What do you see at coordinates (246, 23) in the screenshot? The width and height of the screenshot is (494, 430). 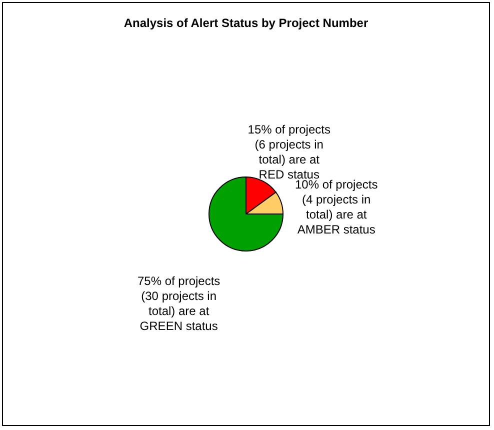 I see `chart-title: Analysis of Alert Status by Project Number` at bounding box center [246, 23].